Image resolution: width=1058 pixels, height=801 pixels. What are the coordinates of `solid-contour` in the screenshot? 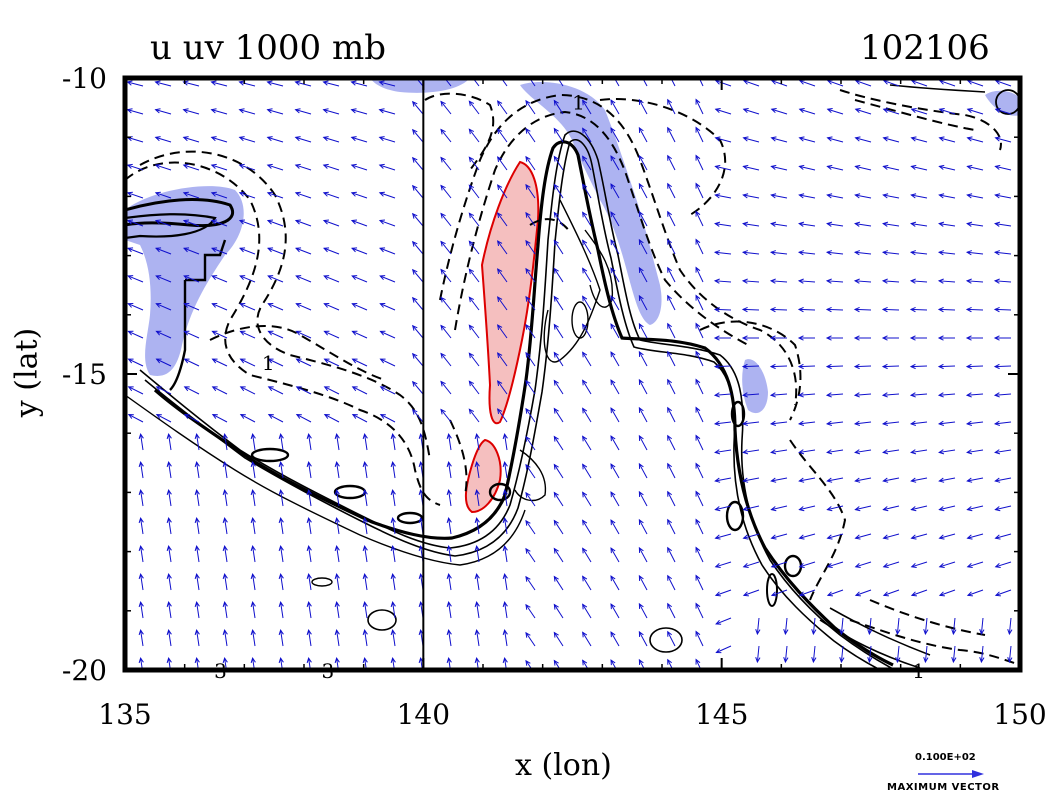 It's located at (410, 518).